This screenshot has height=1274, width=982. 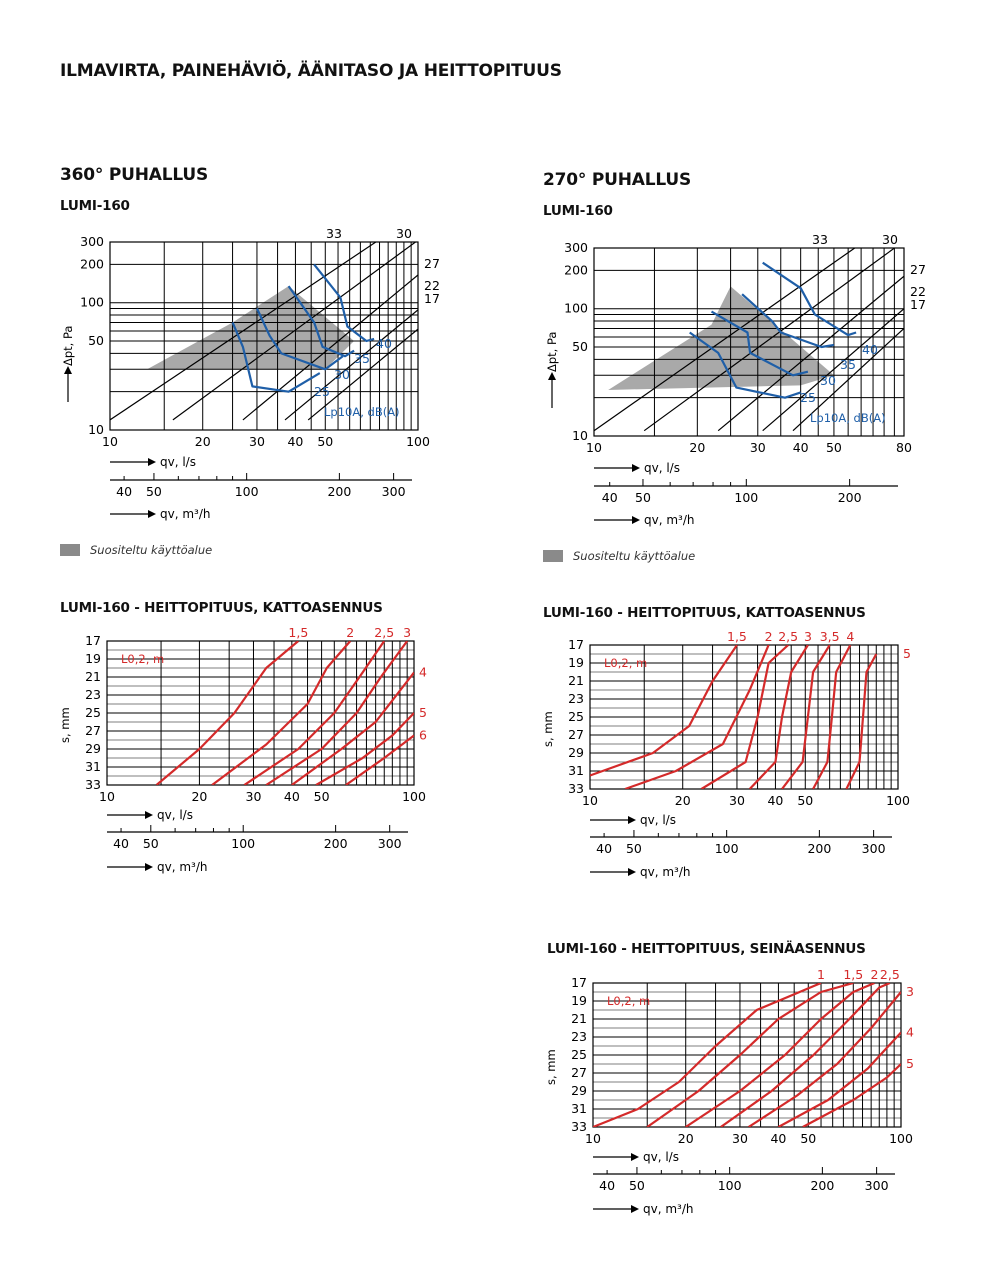 What do you see at coordinates (576, 269) in the screenshot?
I see `y-tick-label: 200` at bounding box center [576, 269].